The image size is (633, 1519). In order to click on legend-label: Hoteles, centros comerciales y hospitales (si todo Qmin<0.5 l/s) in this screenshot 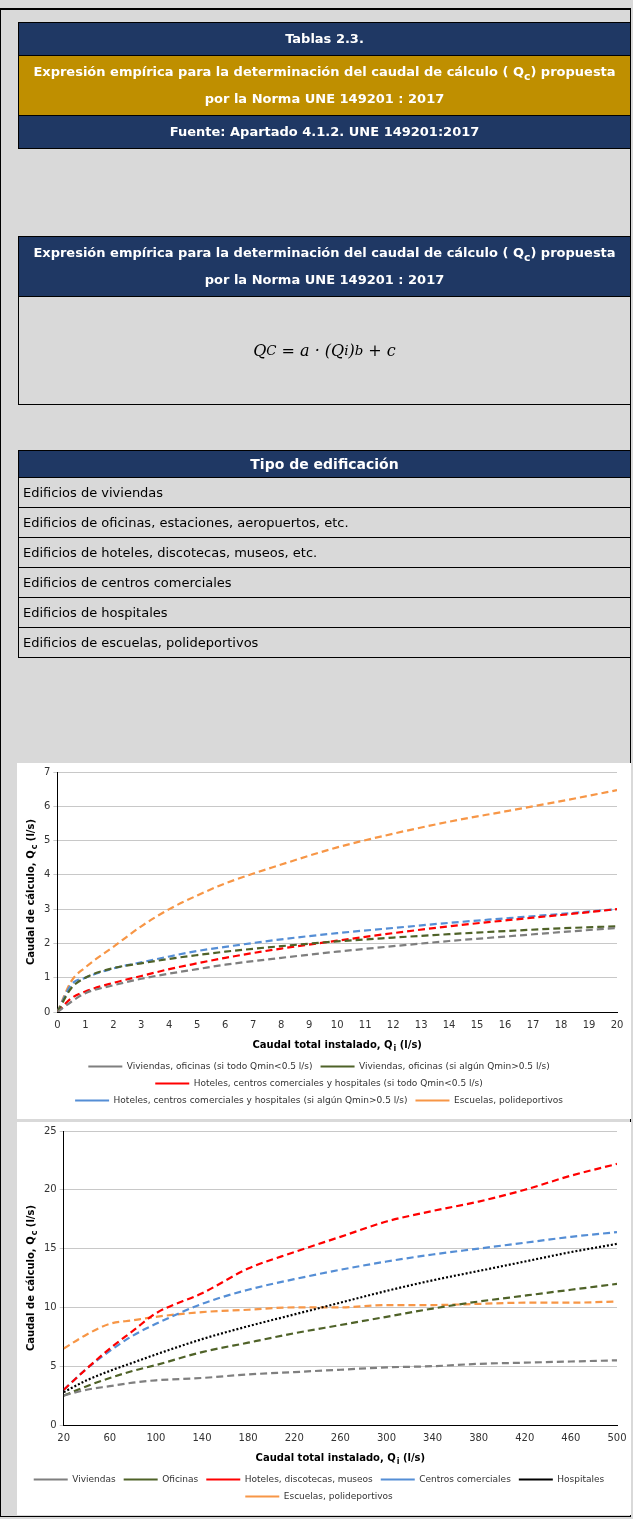, I will do `click(338, 1082)`.